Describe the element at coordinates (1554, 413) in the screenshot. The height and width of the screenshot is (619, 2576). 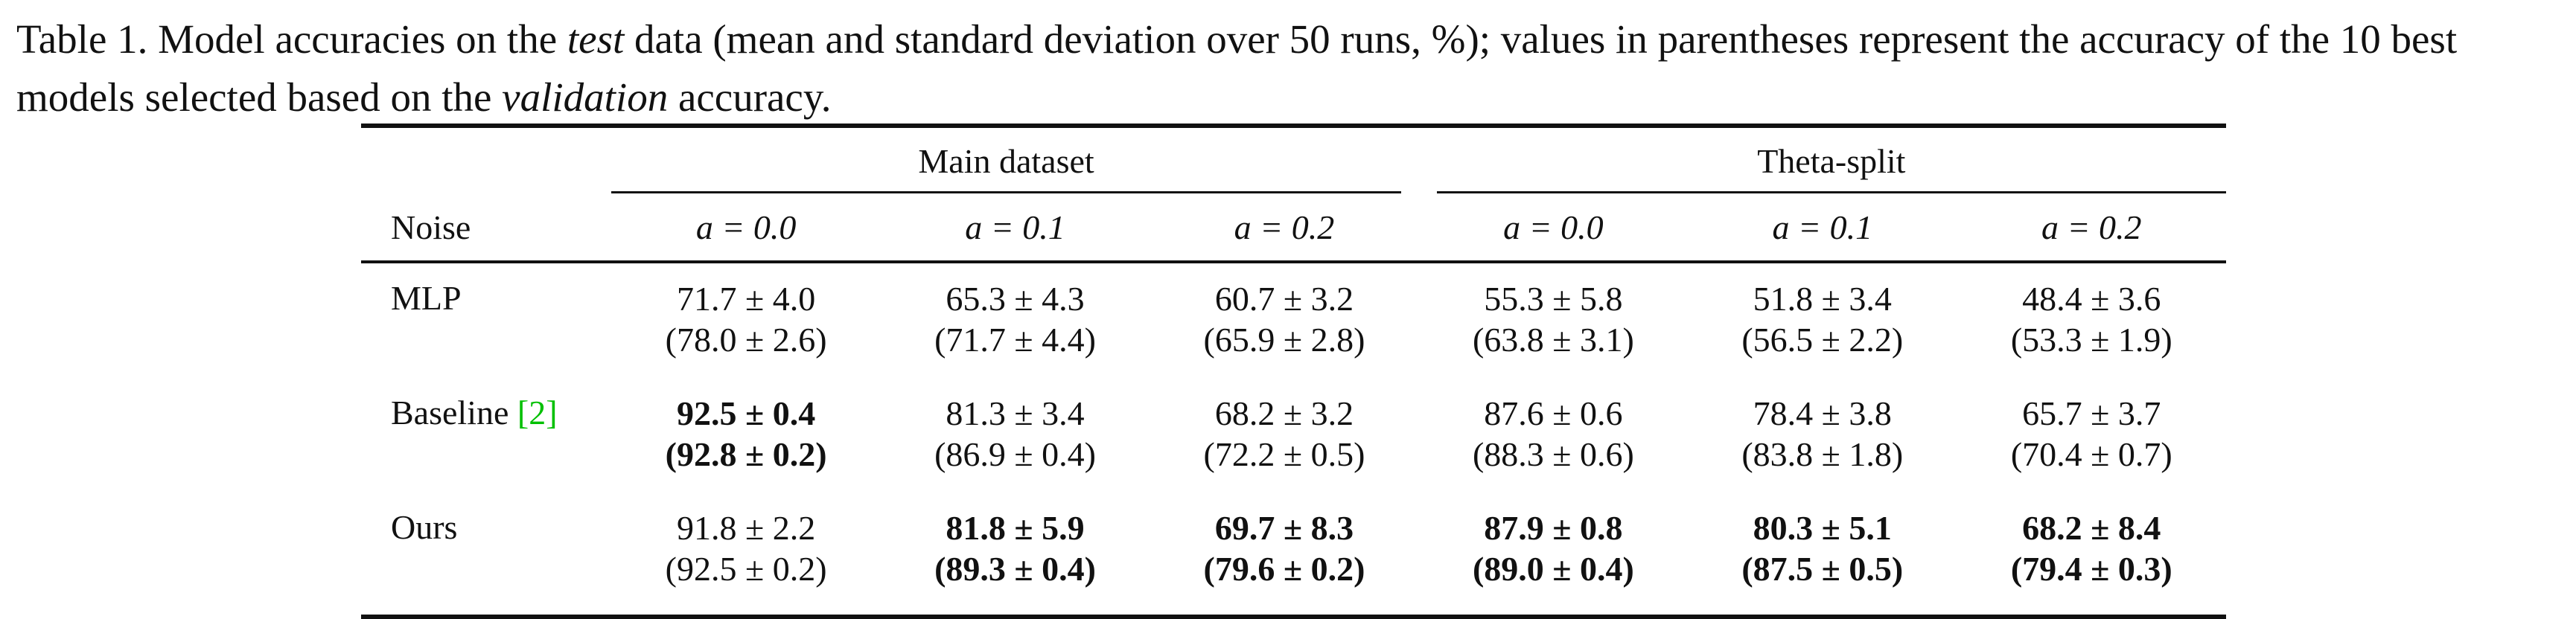
I see `cell-mean-std: 87.6 ± 0.6` at that location.